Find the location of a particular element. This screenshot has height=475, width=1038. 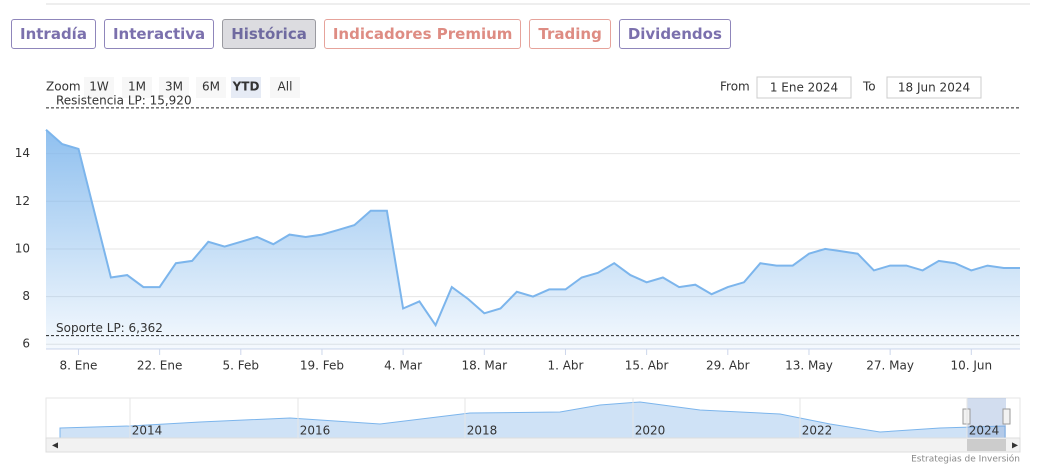

y-tick-label: 12 is located at coordinates (22, 201).